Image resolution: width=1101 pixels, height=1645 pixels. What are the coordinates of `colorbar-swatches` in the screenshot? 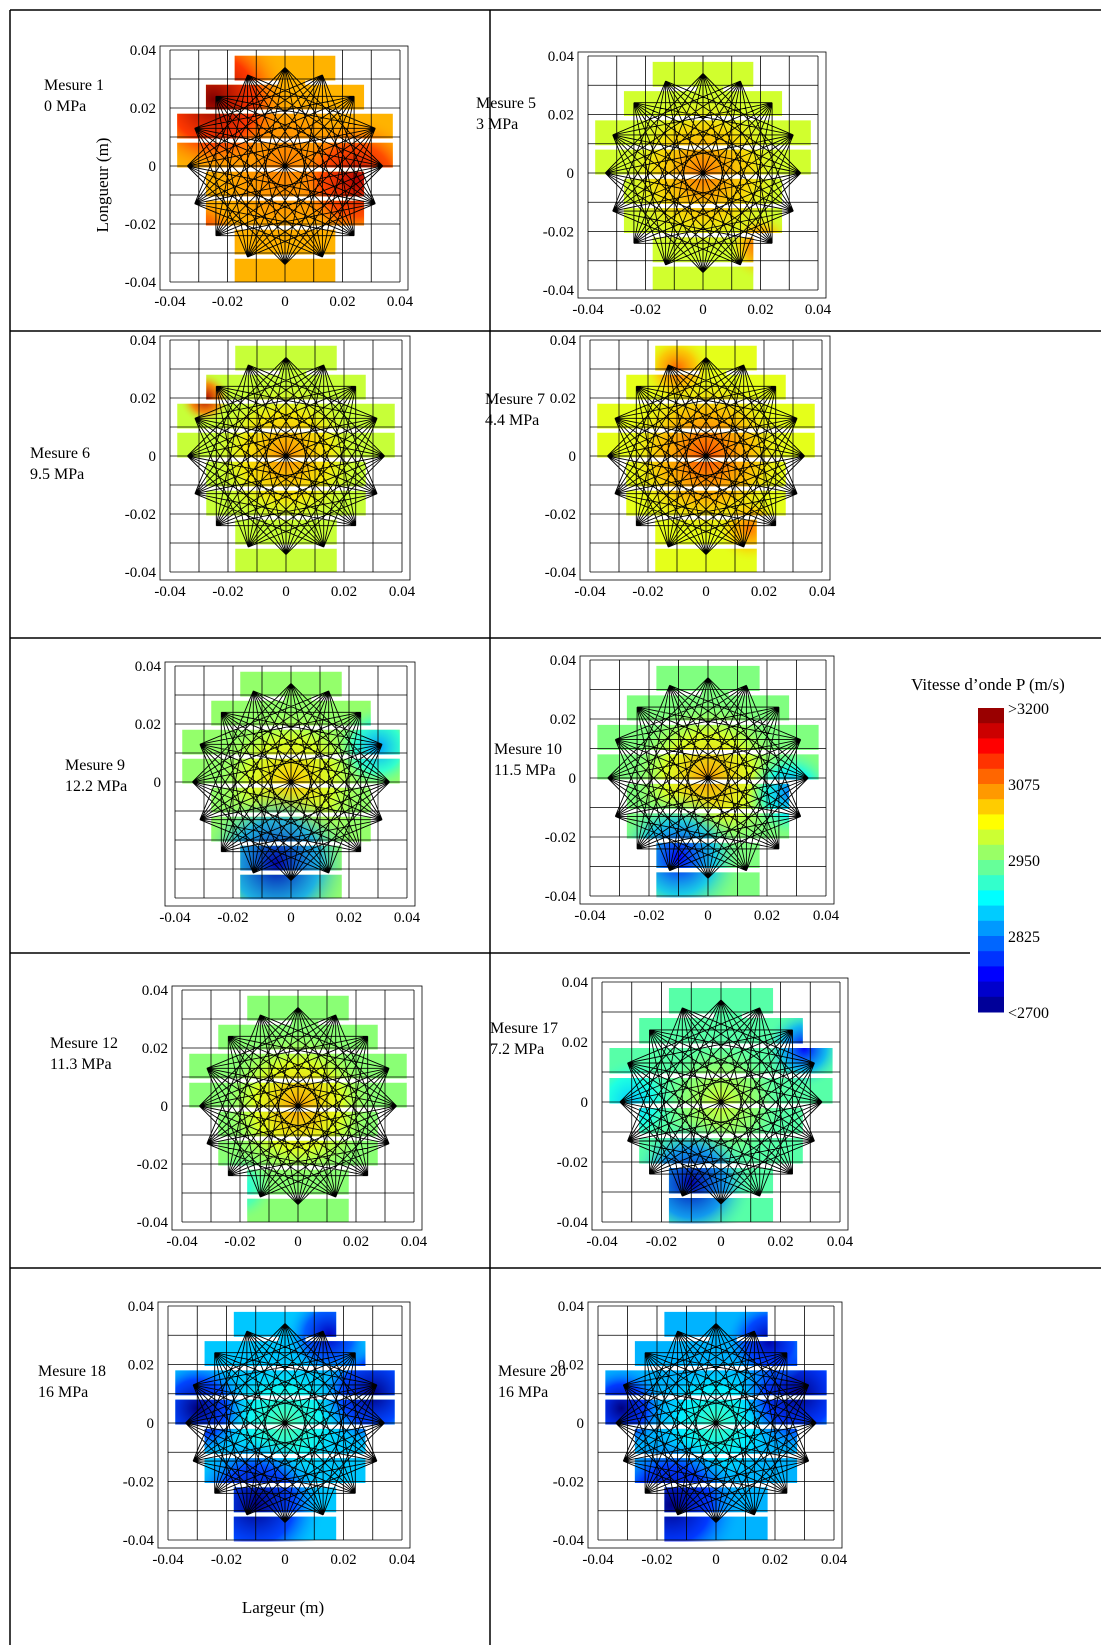 It's located at (991, 860).